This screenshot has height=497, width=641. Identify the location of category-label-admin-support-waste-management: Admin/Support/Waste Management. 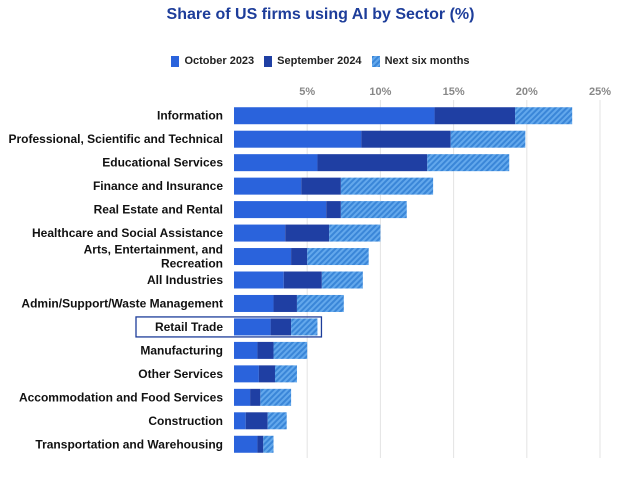
(122, 303).